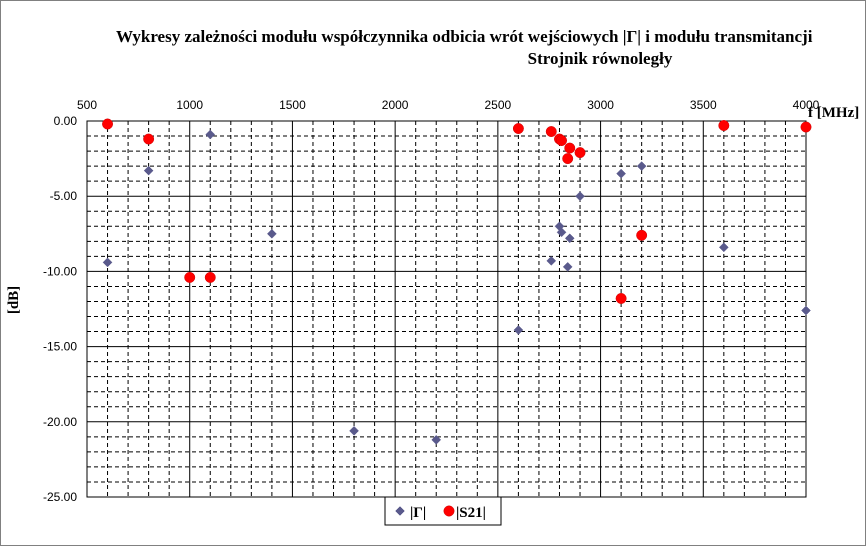 The width and height of the screenshot is (866, 546). I want to click on legend: |Γ| |S21|, so click(443, 511).